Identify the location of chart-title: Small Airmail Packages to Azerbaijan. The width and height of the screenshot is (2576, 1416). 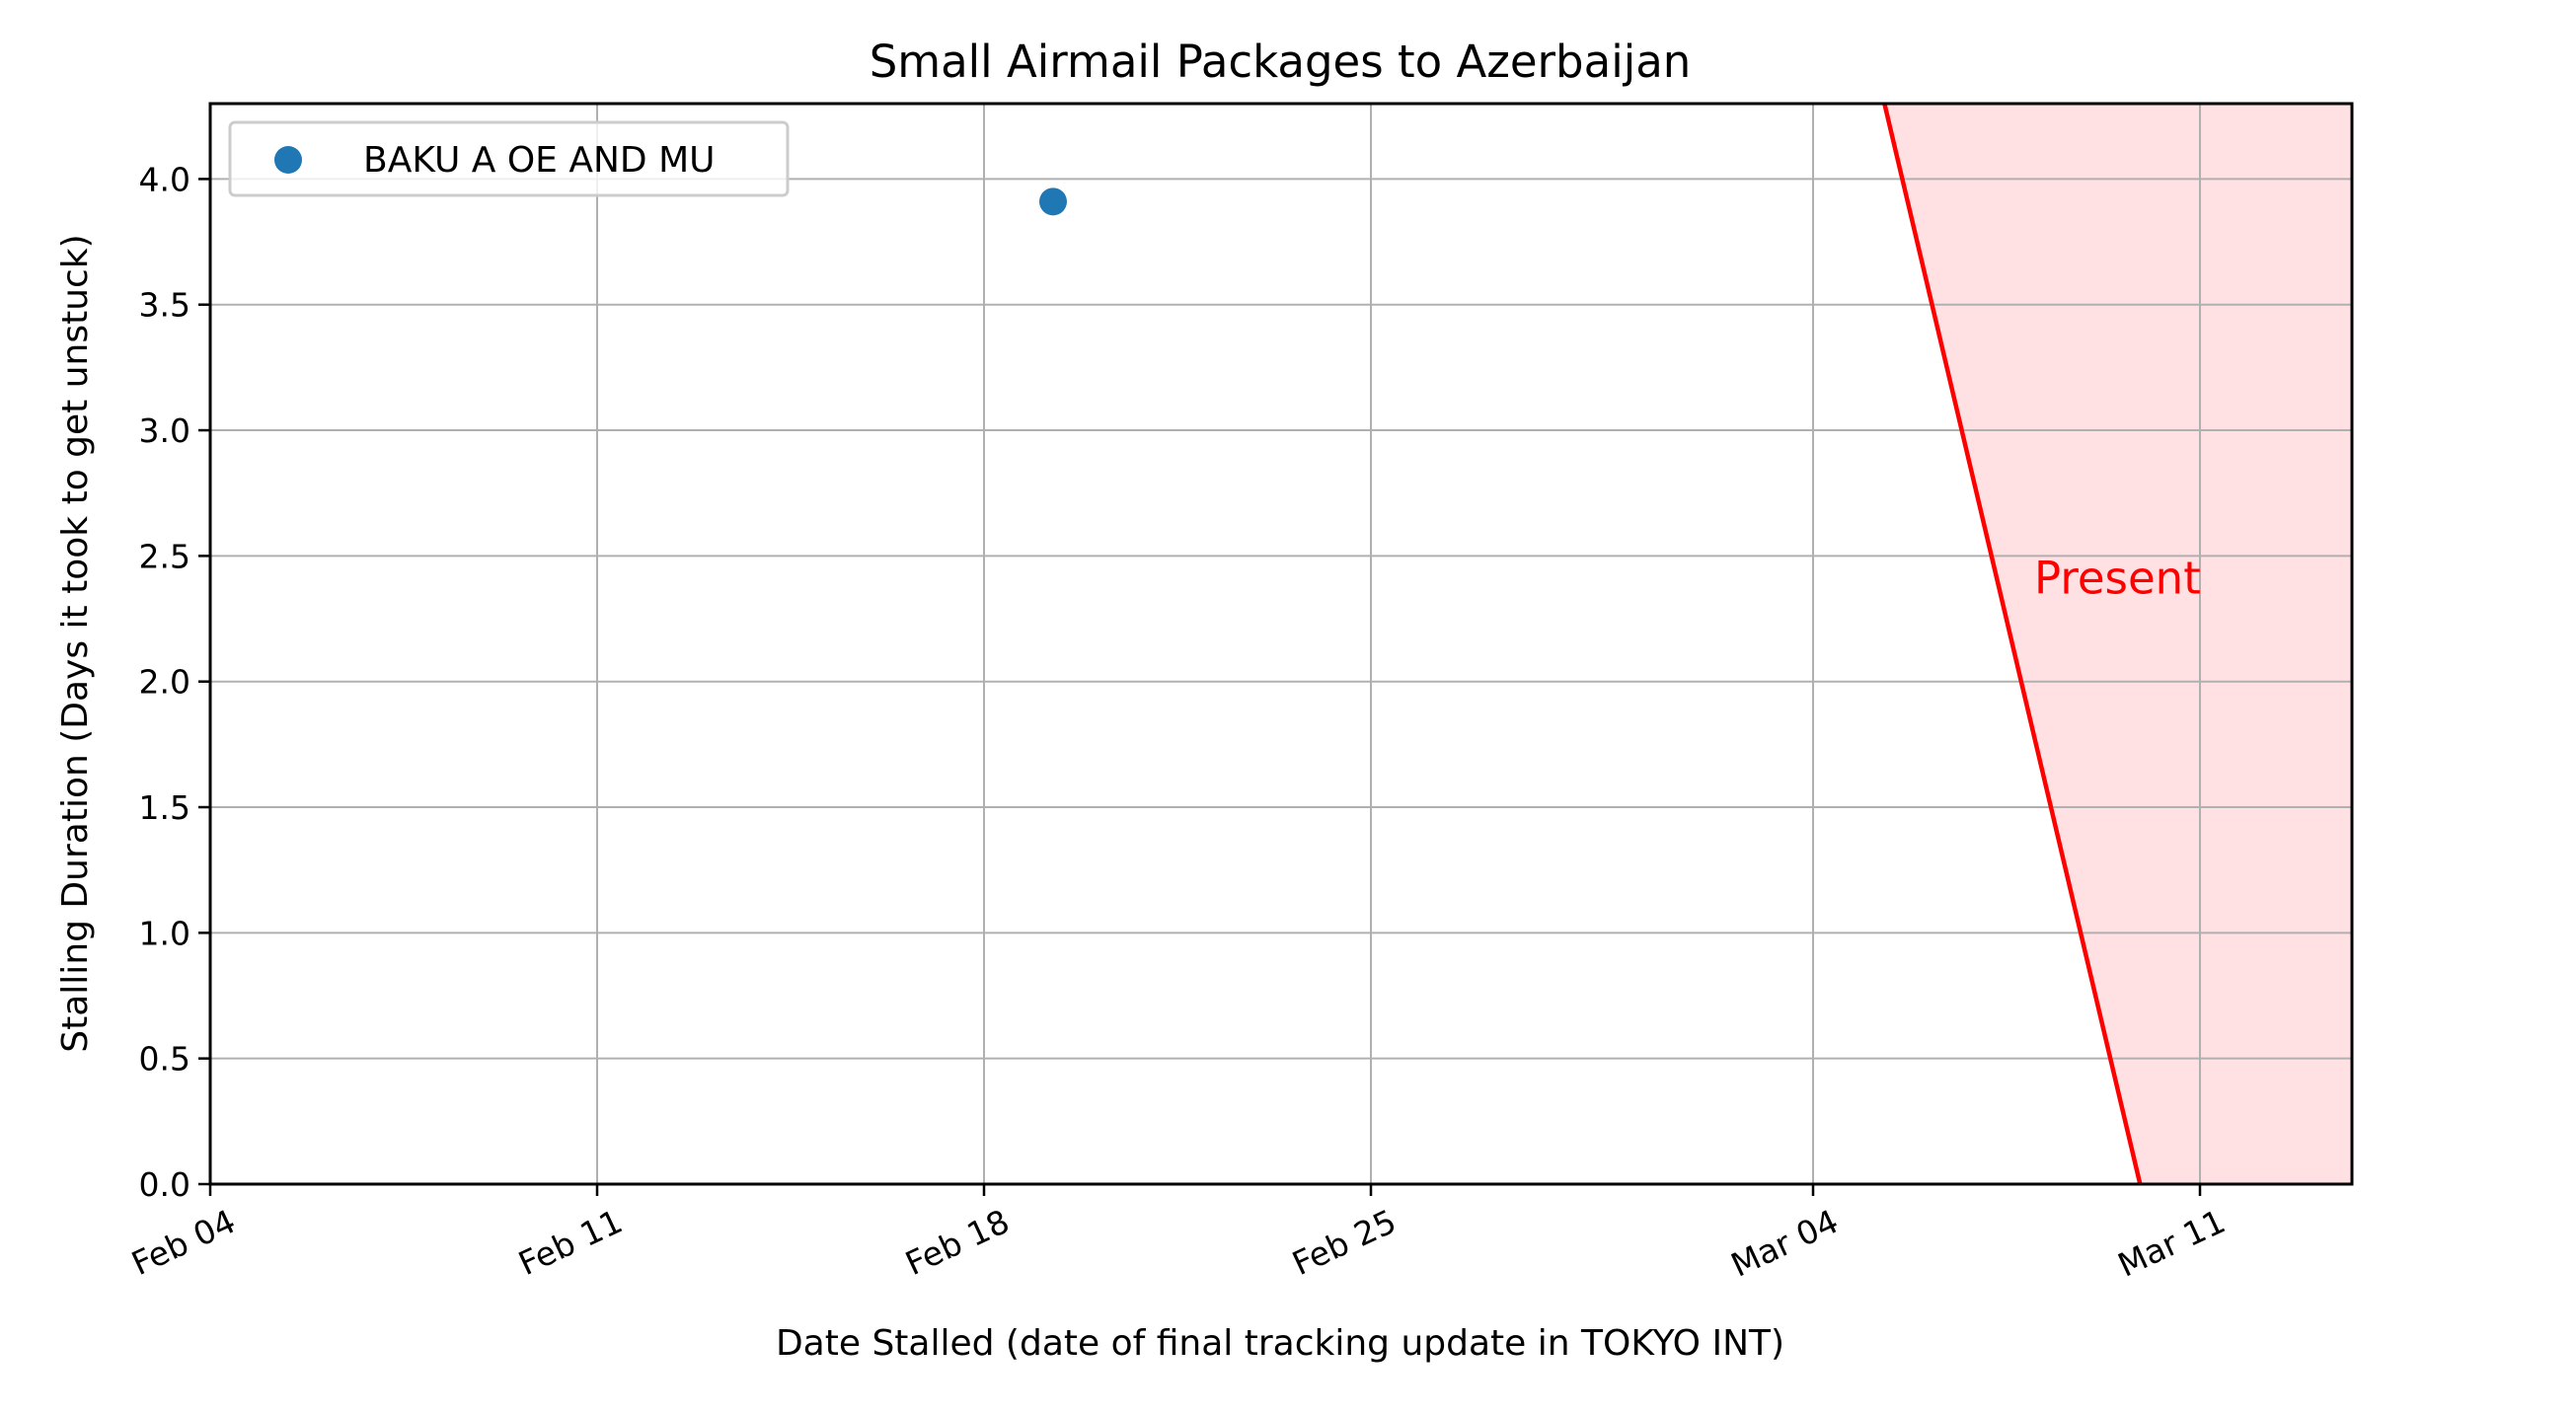
(1281, 62).